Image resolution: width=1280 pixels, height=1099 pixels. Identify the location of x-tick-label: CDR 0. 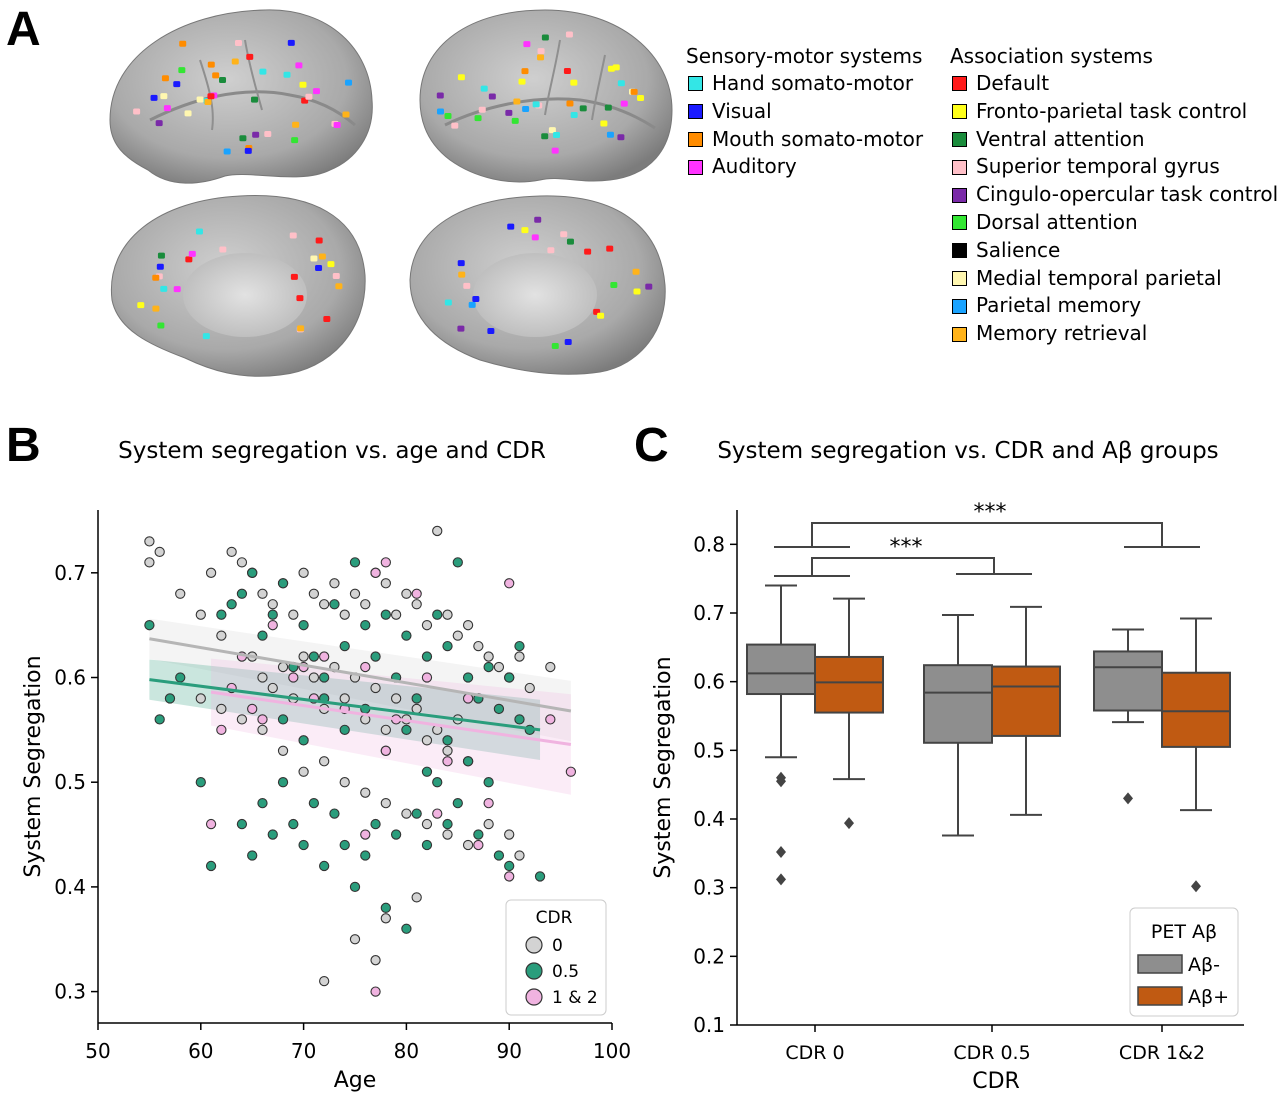
(814, 1053).